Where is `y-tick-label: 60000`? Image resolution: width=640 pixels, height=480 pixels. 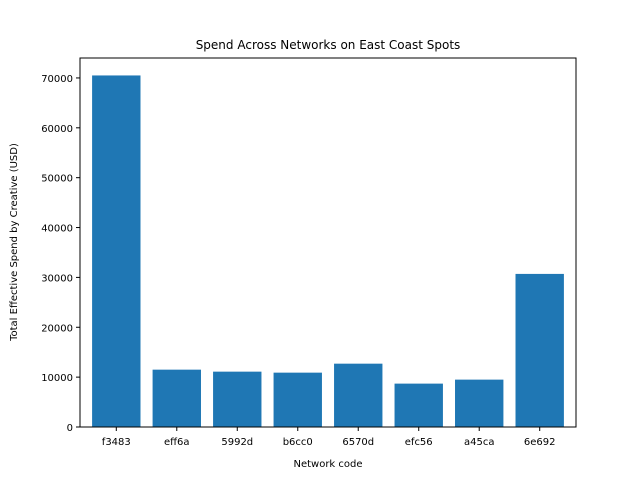
y-tick-label: 60000 is located at coordinates (57, 129).